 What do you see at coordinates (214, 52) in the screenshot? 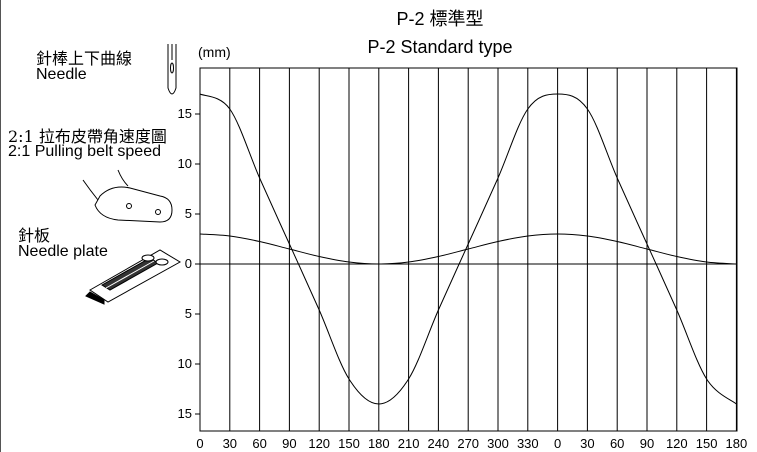
I see `unit-label: (mm)` at bounding box center [214, 52].